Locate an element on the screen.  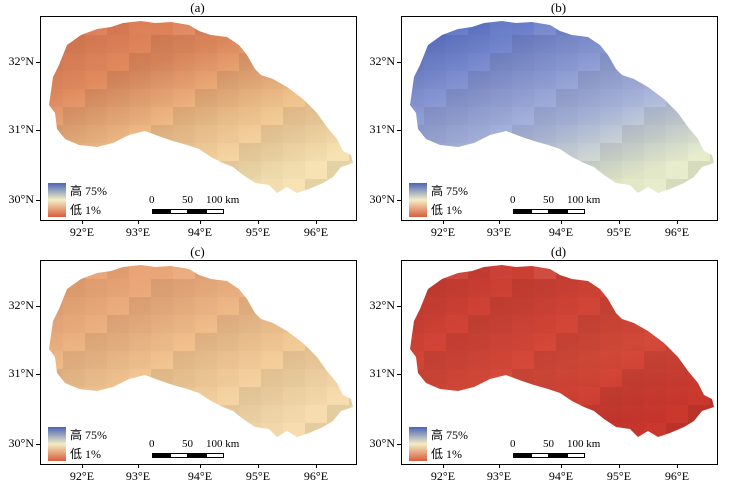
panel-title: (b) is located at coordinates (558, 7).